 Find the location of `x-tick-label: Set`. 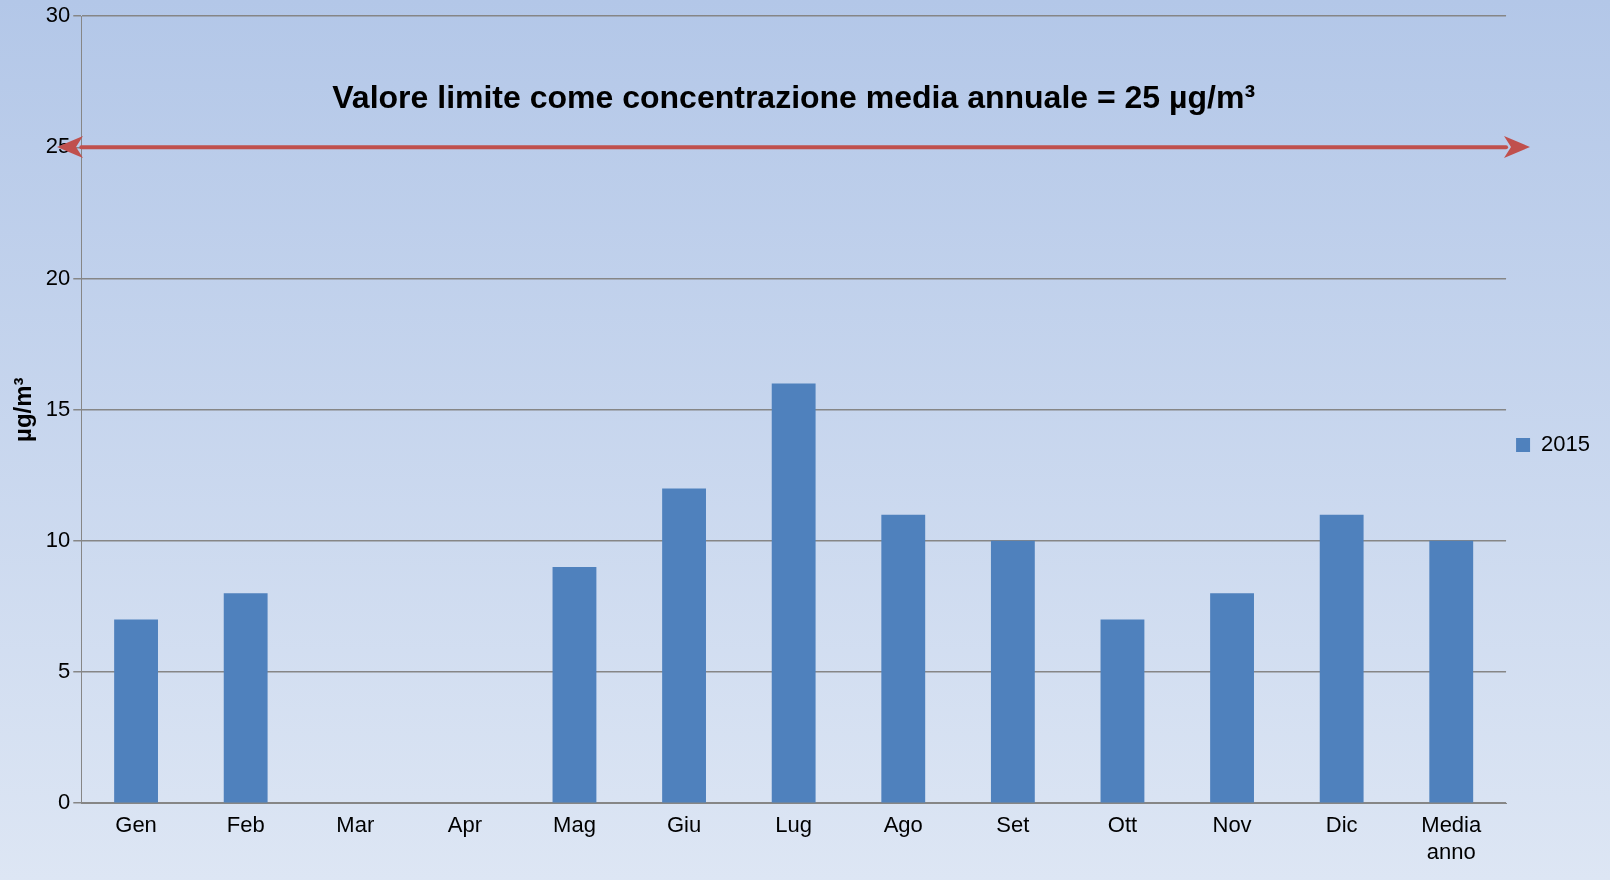

x-tick-label: Set is located at coordinates (1013, 825).